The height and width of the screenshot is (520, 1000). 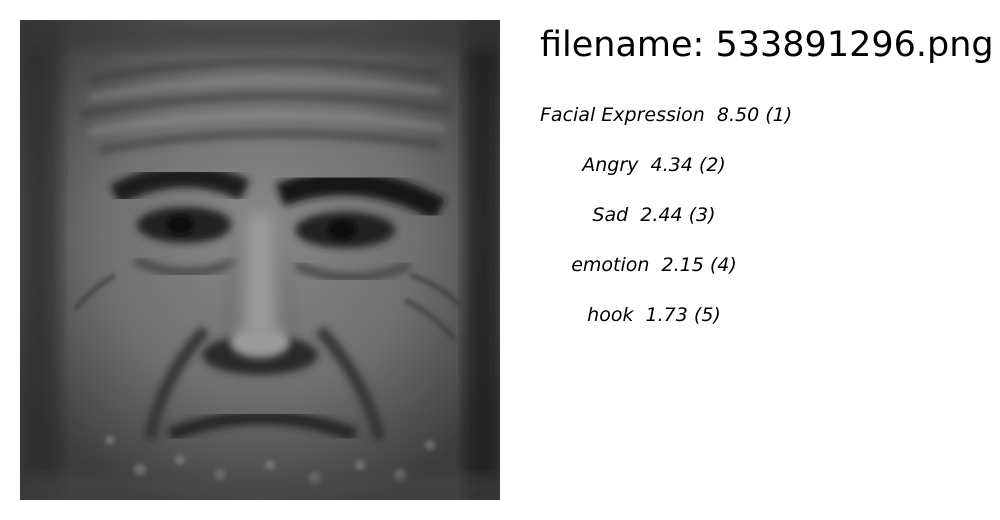 I want to click on prediction-row: Sad 2.44 (3), so click(x=654, y=215).